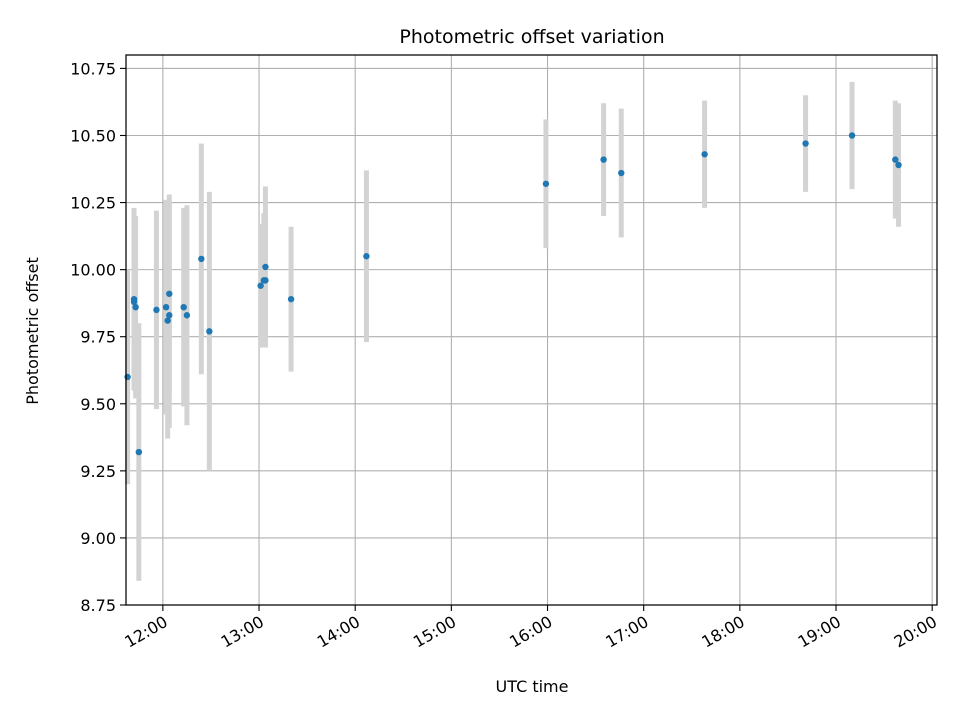  What do you see at coordinates (532, 686) in the screenshot?
I see `x-axis-title: UTC time` at bounding box center [532, 686].